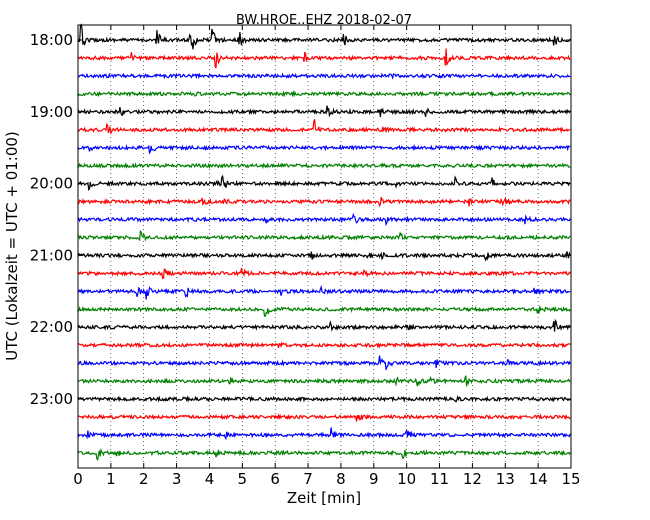  I want to click on trace-2030, so click(324, 219).